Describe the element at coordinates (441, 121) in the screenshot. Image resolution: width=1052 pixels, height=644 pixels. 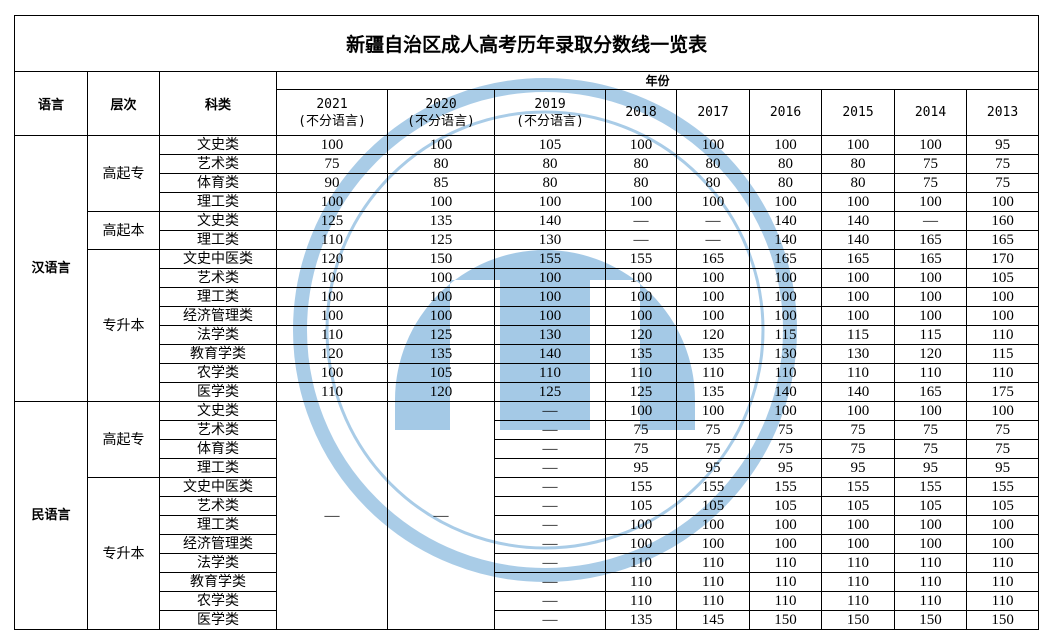
I see `year-note: (不分语言)` at that location.